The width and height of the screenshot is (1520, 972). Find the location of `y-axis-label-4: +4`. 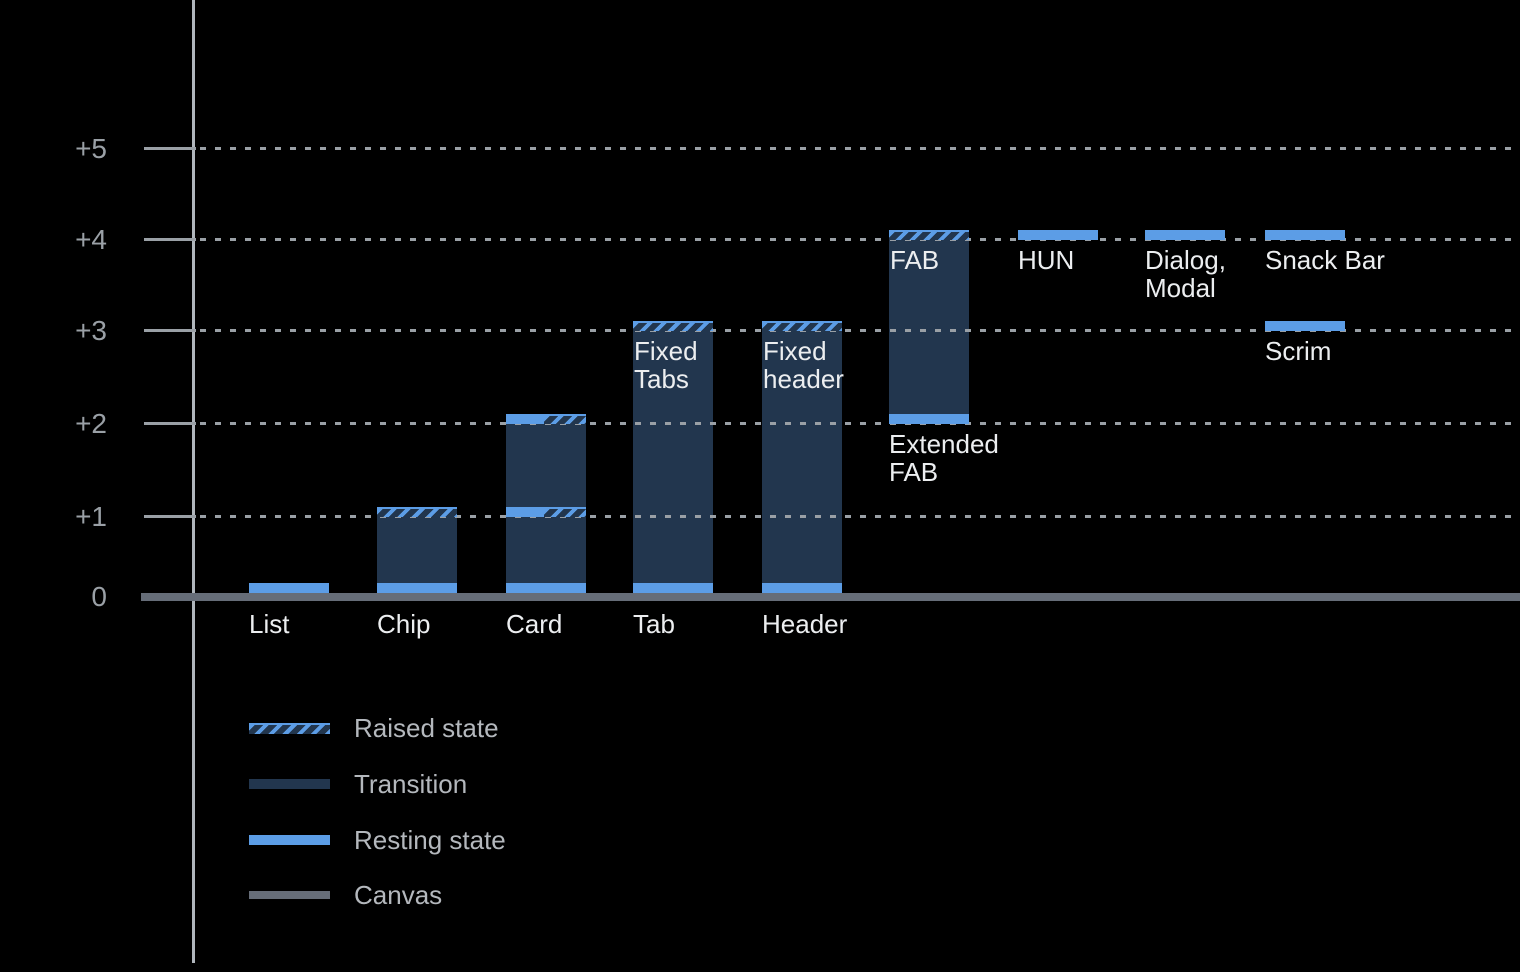

y-axis-label-4: +4 is located at coordinates (91, 239).